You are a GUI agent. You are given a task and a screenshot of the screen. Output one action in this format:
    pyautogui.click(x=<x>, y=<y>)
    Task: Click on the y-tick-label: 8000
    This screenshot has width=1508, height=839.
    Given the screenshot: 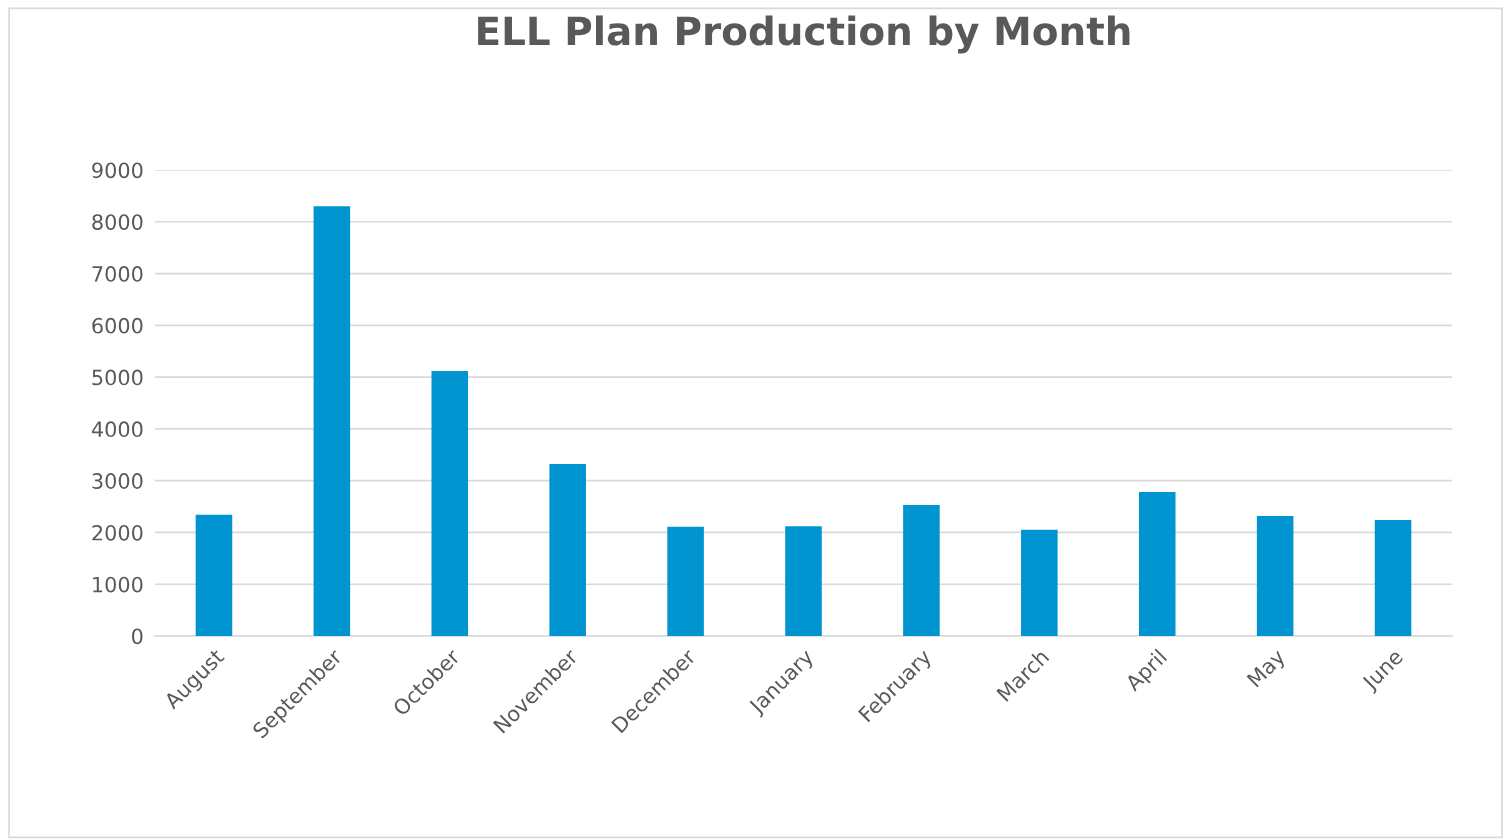 What is the action you would take?
    pyautogui.click(x=117, y=222)
    